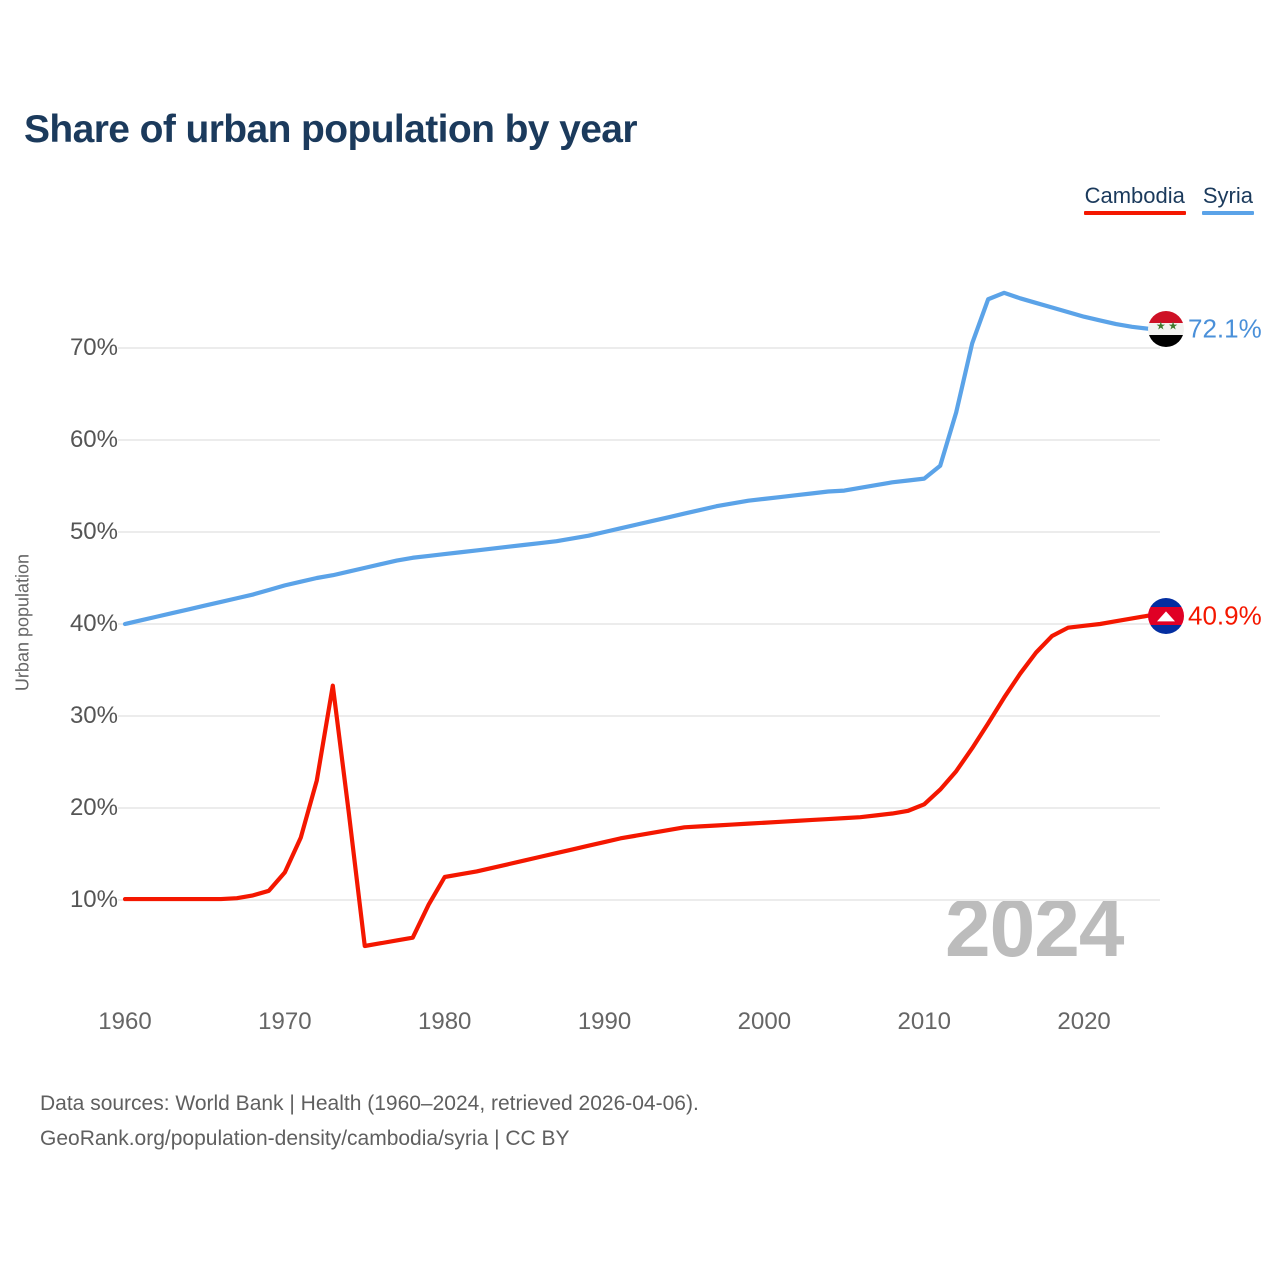 This screenshot has width=1280, height=1280. What do you see at coordinates (125, 1021) in the screenshot?
I see `x-tick-label: 1960` at bounding box center [125, 1021].